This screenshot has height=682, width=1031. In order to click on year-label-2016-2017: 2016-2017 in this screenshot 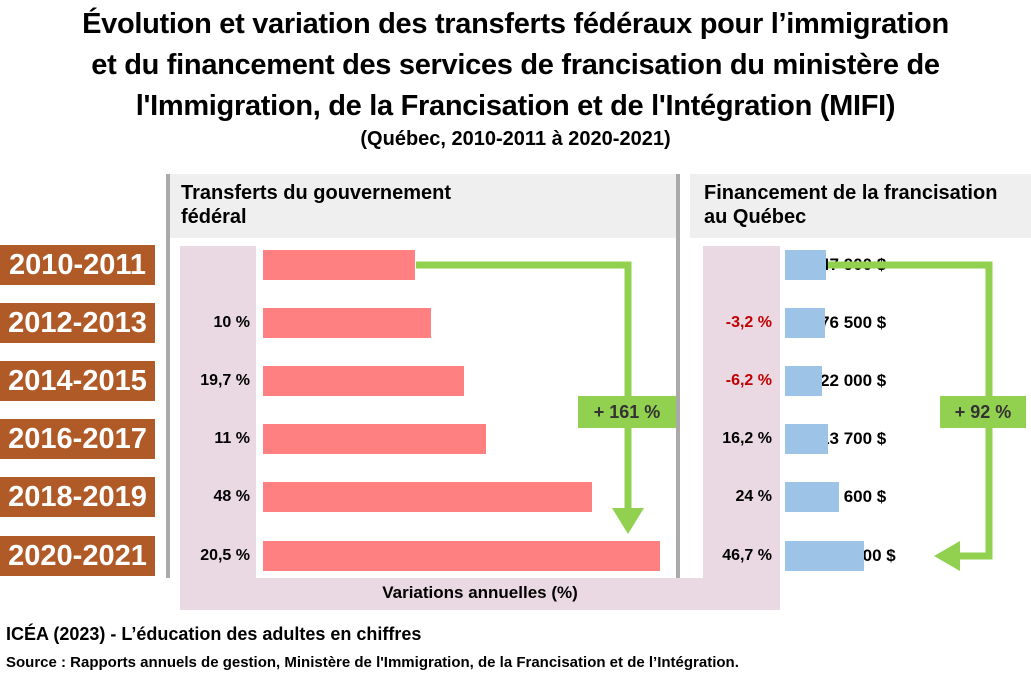, I will do `click(77, 439)`.